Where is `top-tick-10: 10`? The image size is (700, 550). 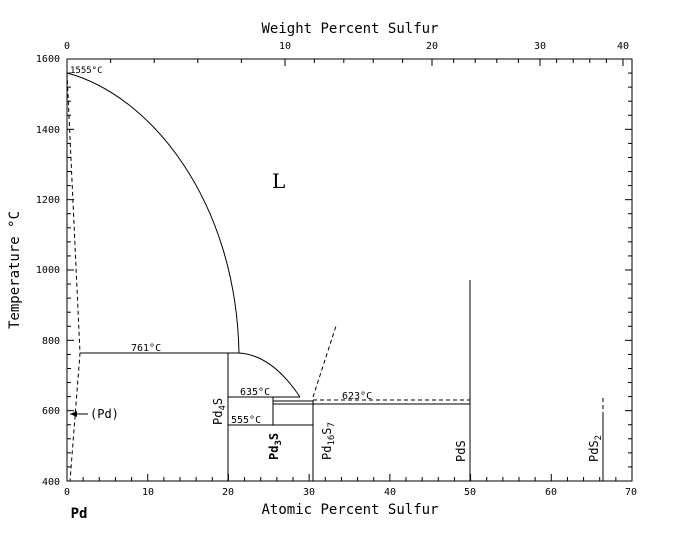 top-tick-10: 10 is located at coordinates (285, 46).